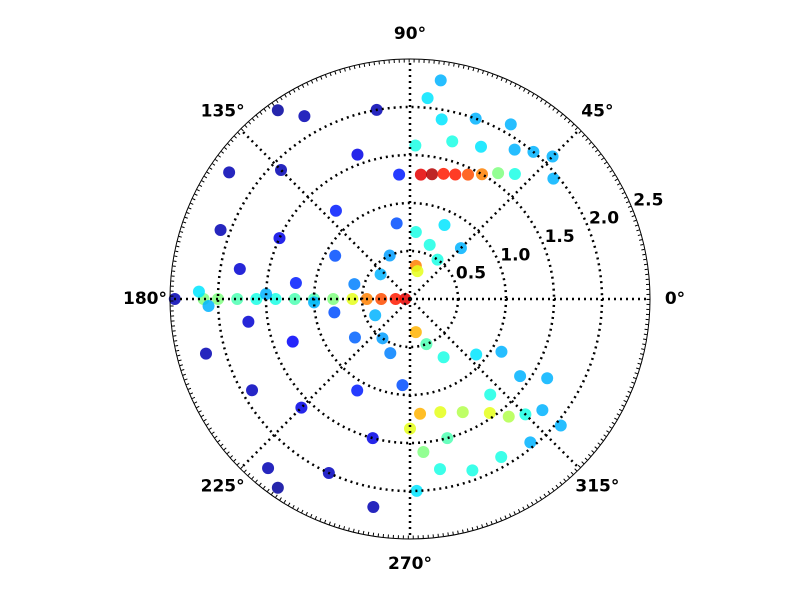 This screenshot has height=600, width=800. Describe the element at coordinates (675, 299) in the screenshot. I see `theta-tick-label: 0°` at that location.